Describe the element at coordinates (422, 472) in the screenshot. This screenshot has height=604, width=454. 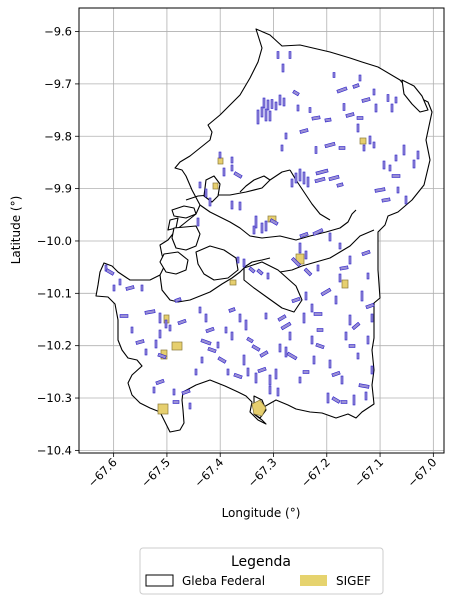
I see `x-tick-label: −67.0` at that location.